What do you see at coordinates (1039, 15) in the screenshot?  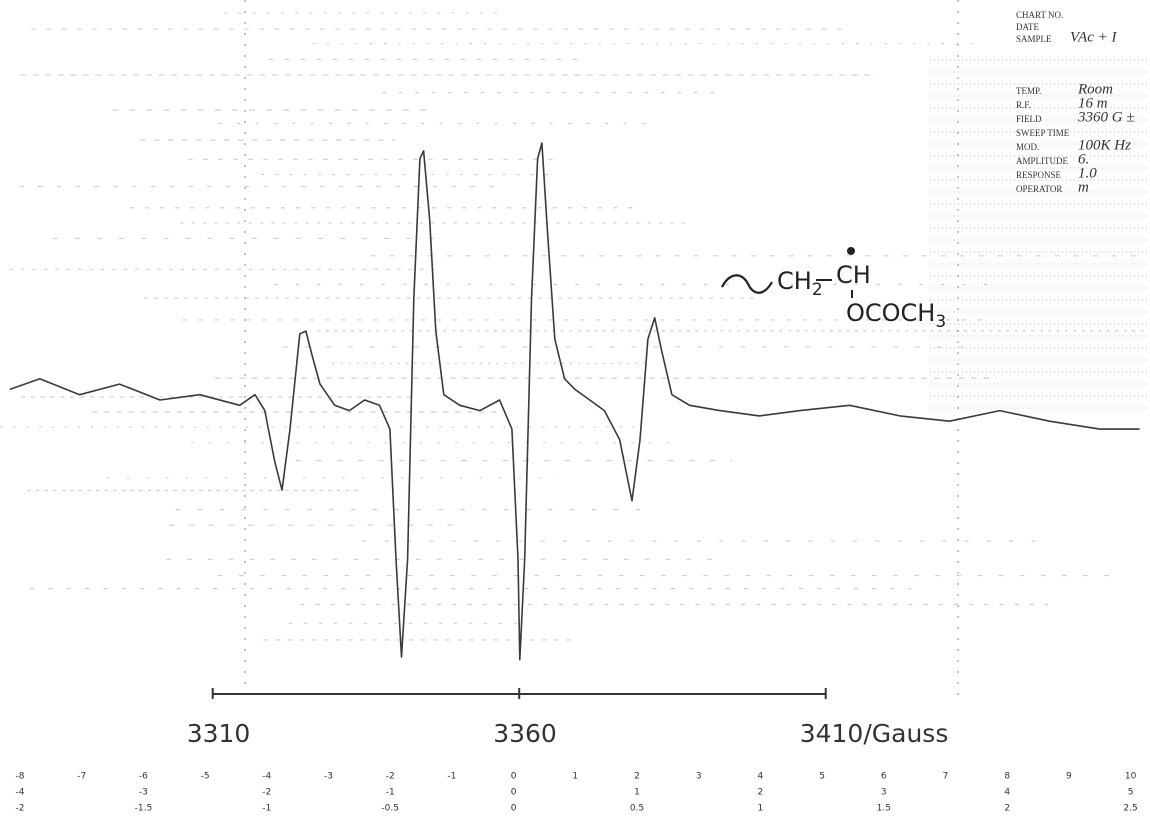 I see `parameter-label: CHART NO.` at bounding box center [1039, 15].